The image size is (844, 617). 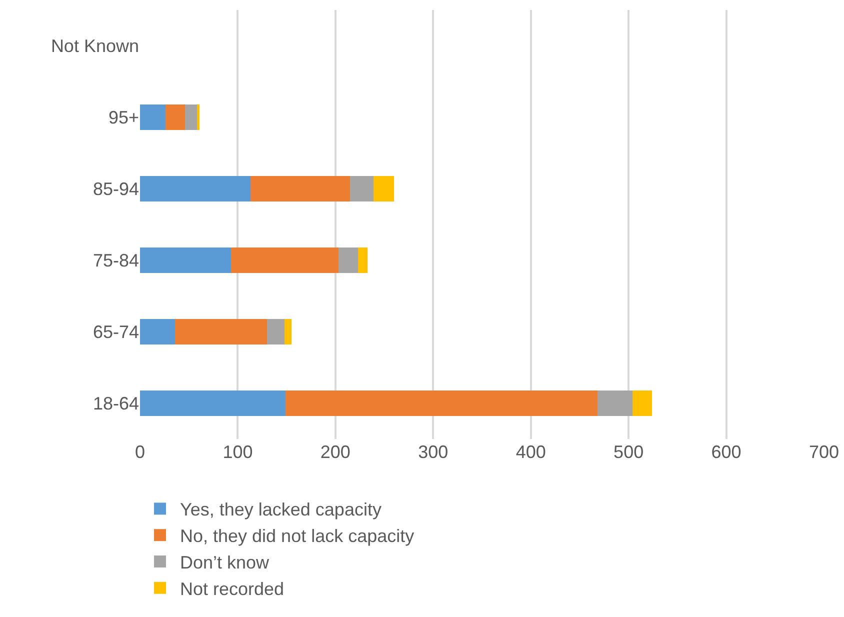 What do you see at coordinates (140, 452) in the screenshot?
I see `x-tick-label: 0` at bounding box center [140, 452].